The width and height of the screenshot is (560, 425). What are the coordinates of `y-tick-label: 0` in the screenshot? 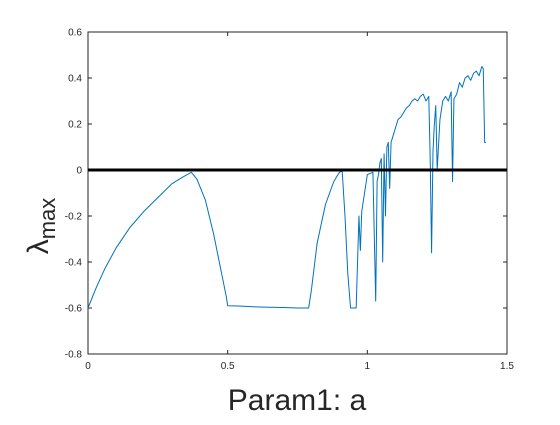 It's located at (79, 171).